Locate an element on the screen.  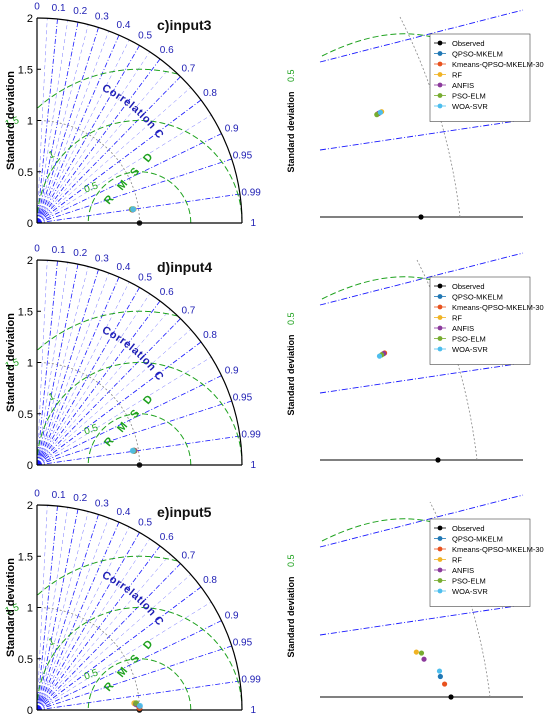
std-tick-label: 0.5 is located at coordinates (25, 415).